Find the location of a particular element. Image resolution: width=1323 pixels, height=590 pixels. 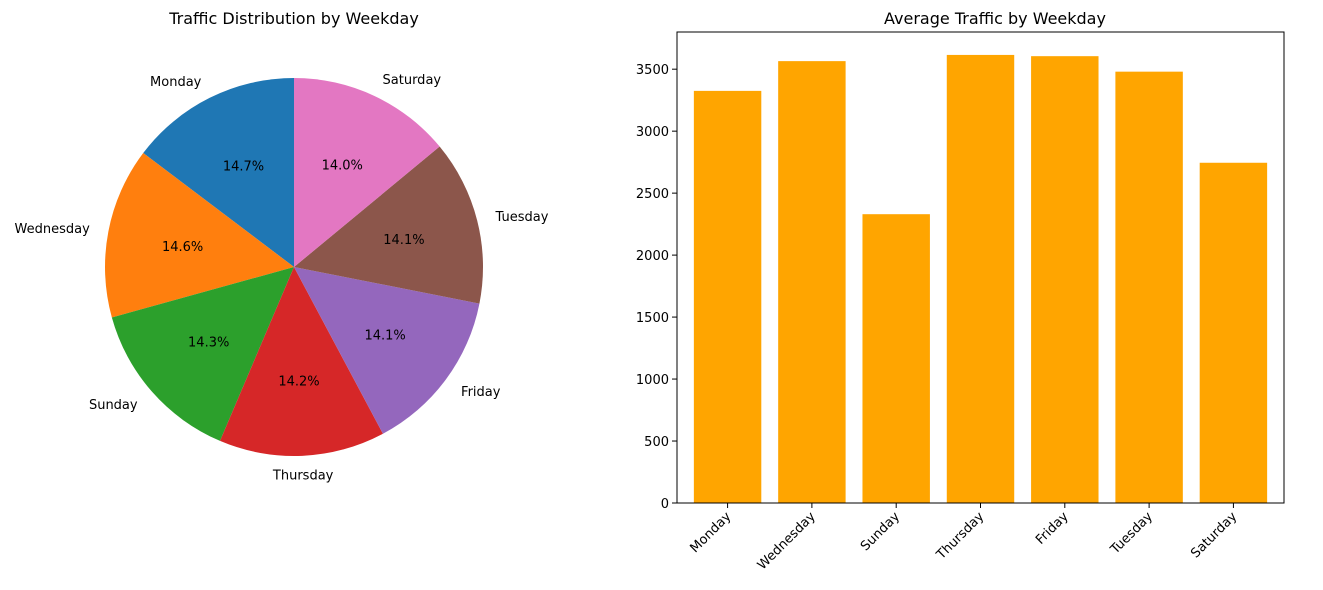

y-tick-label: 2000 is located at coordinates (652, 256).